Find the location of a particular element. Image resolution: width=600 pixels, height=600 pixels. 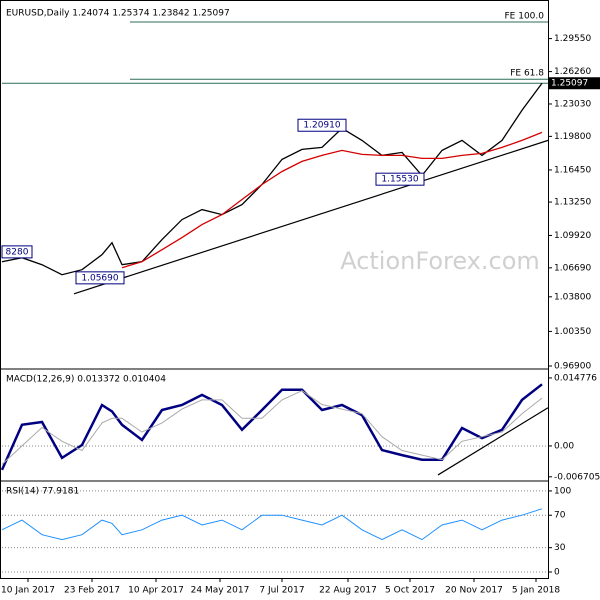

last-price-tag is located at coordinates (574, 83).